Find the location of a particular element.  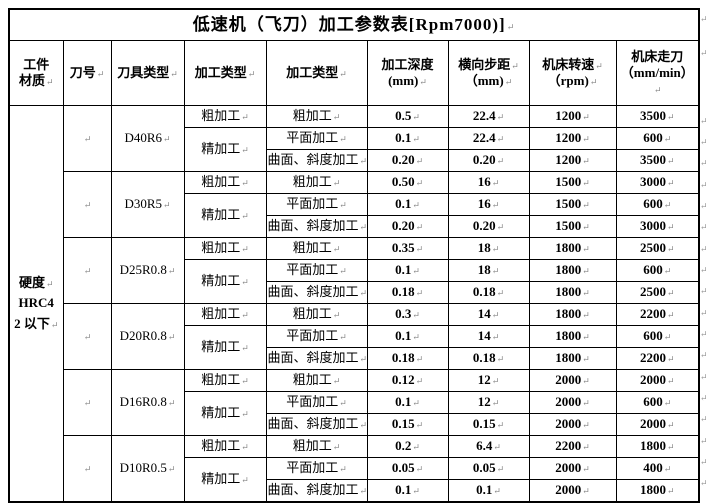

col-header-tool-no: 刀号↵ is located at coordinates (87, 73).